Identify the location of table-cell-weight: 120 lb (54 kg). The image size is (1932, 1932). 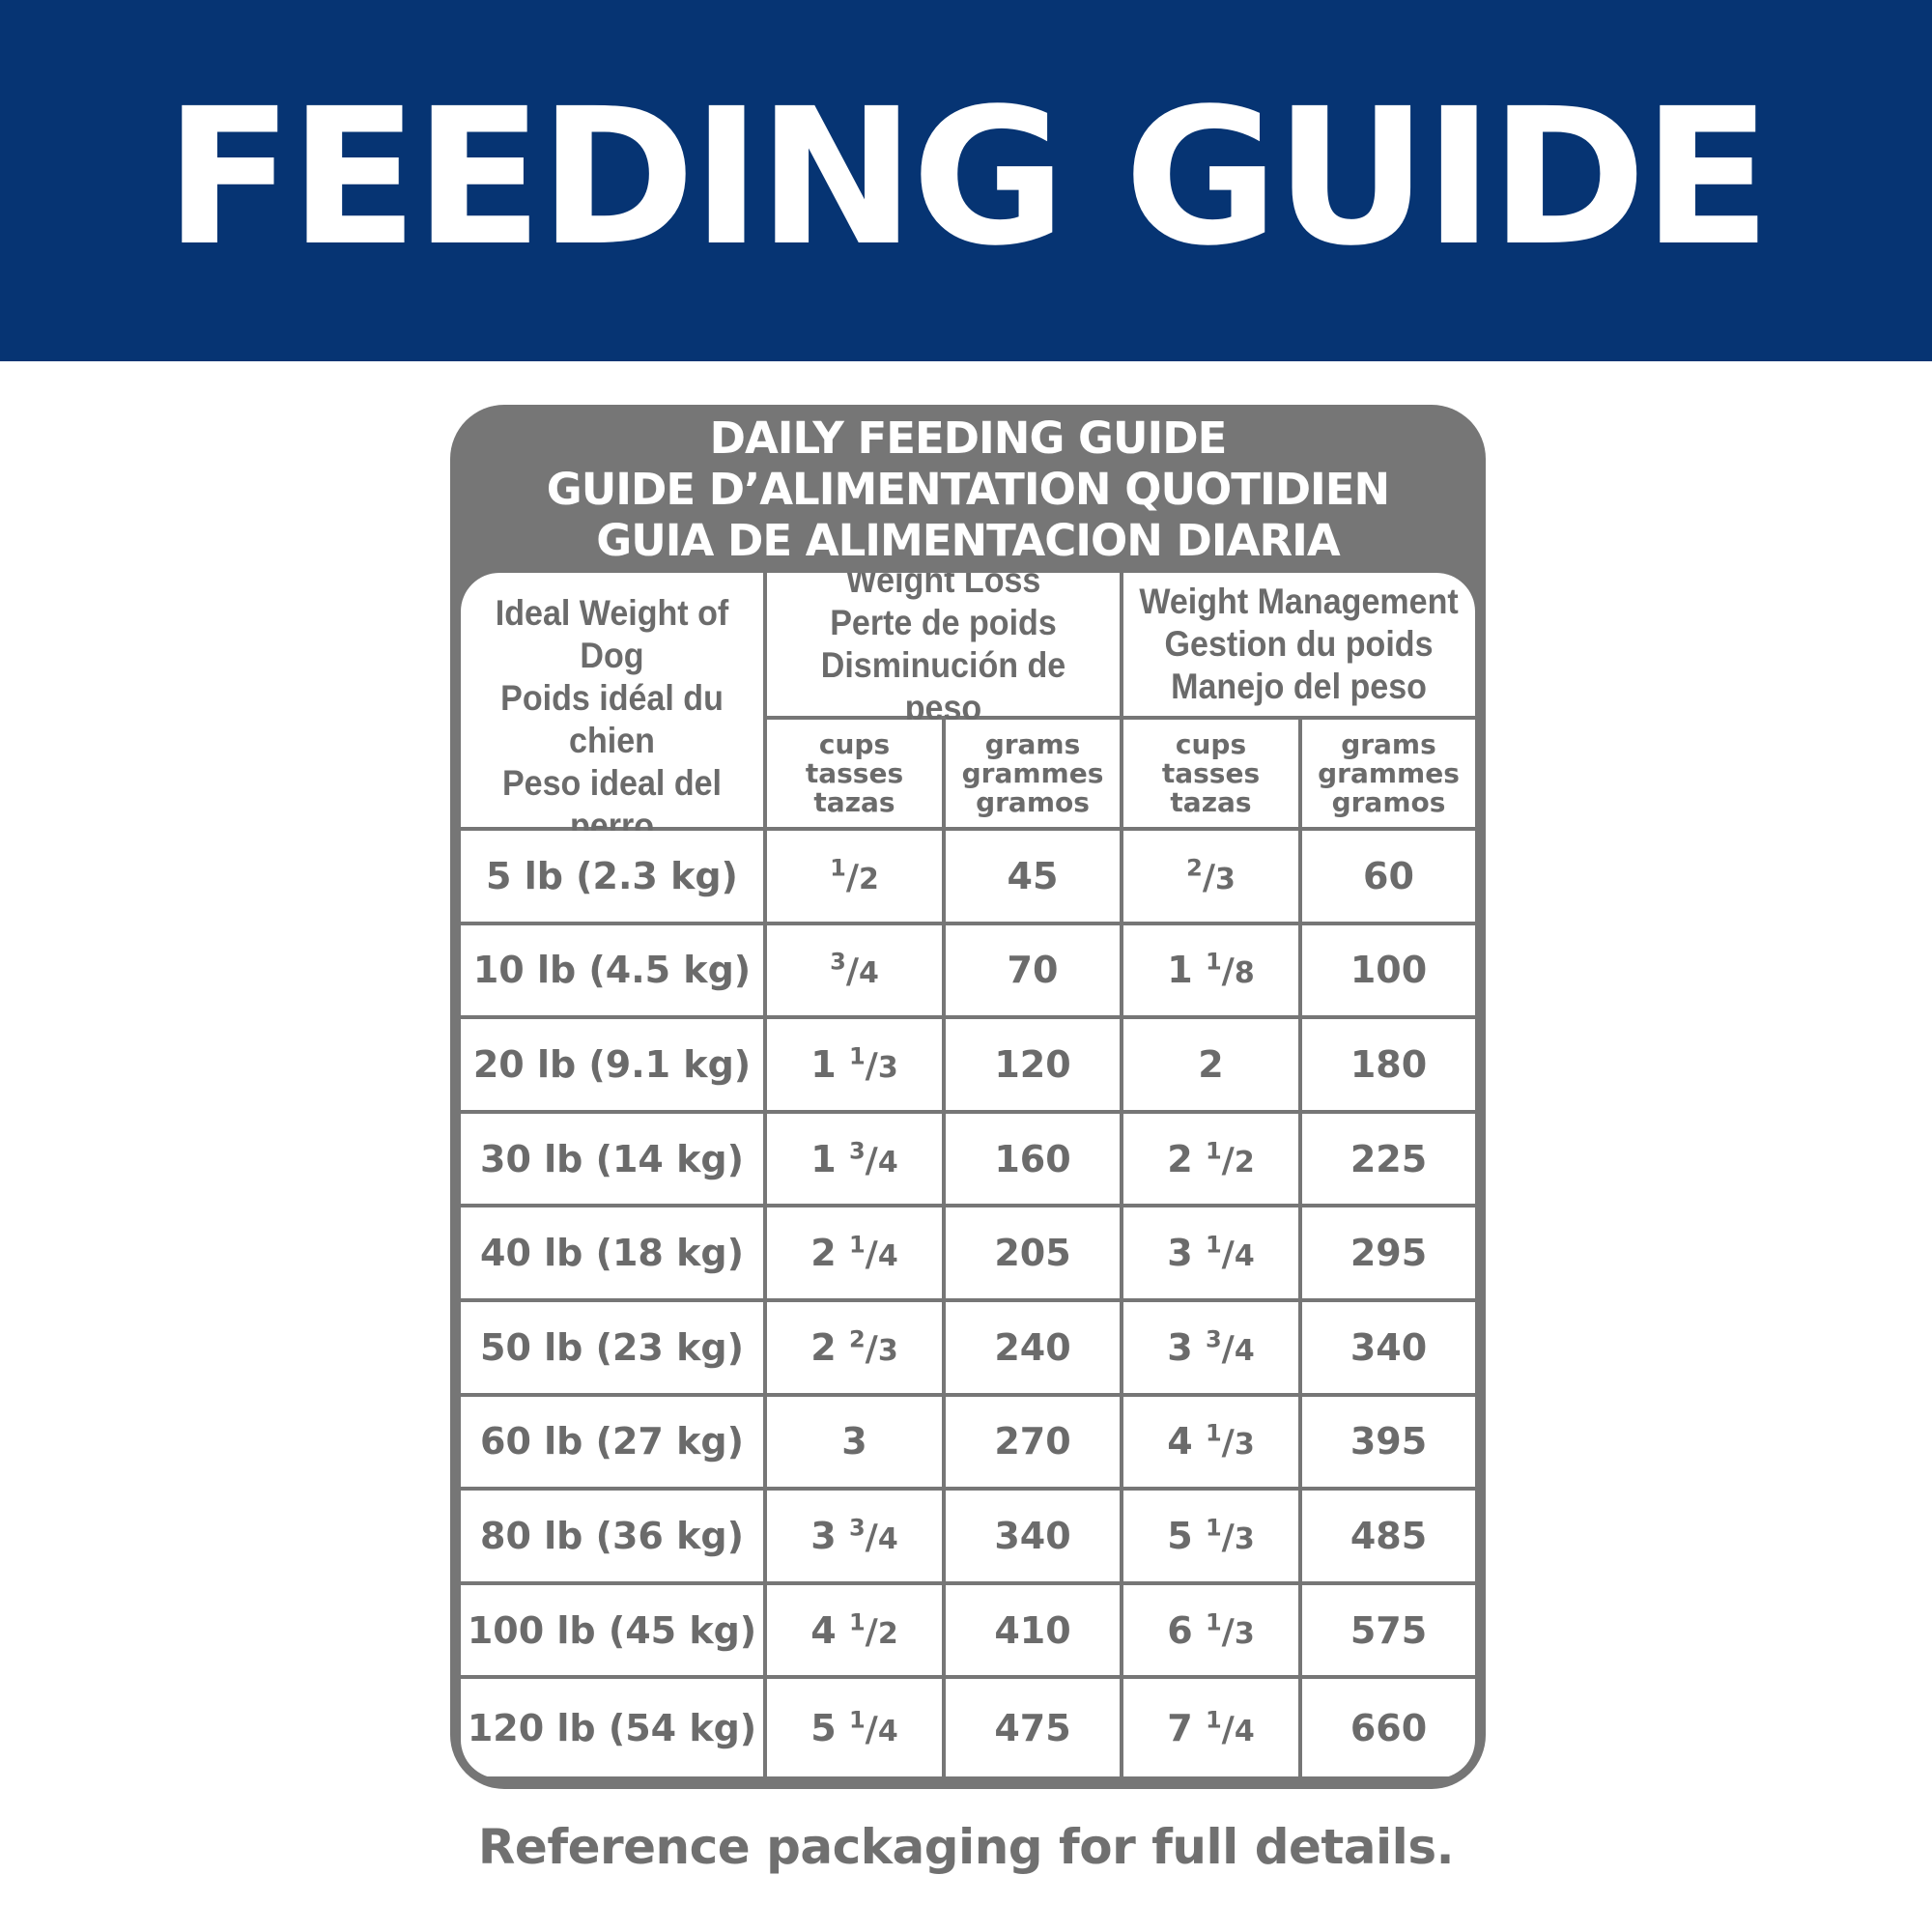
(612, 1727).